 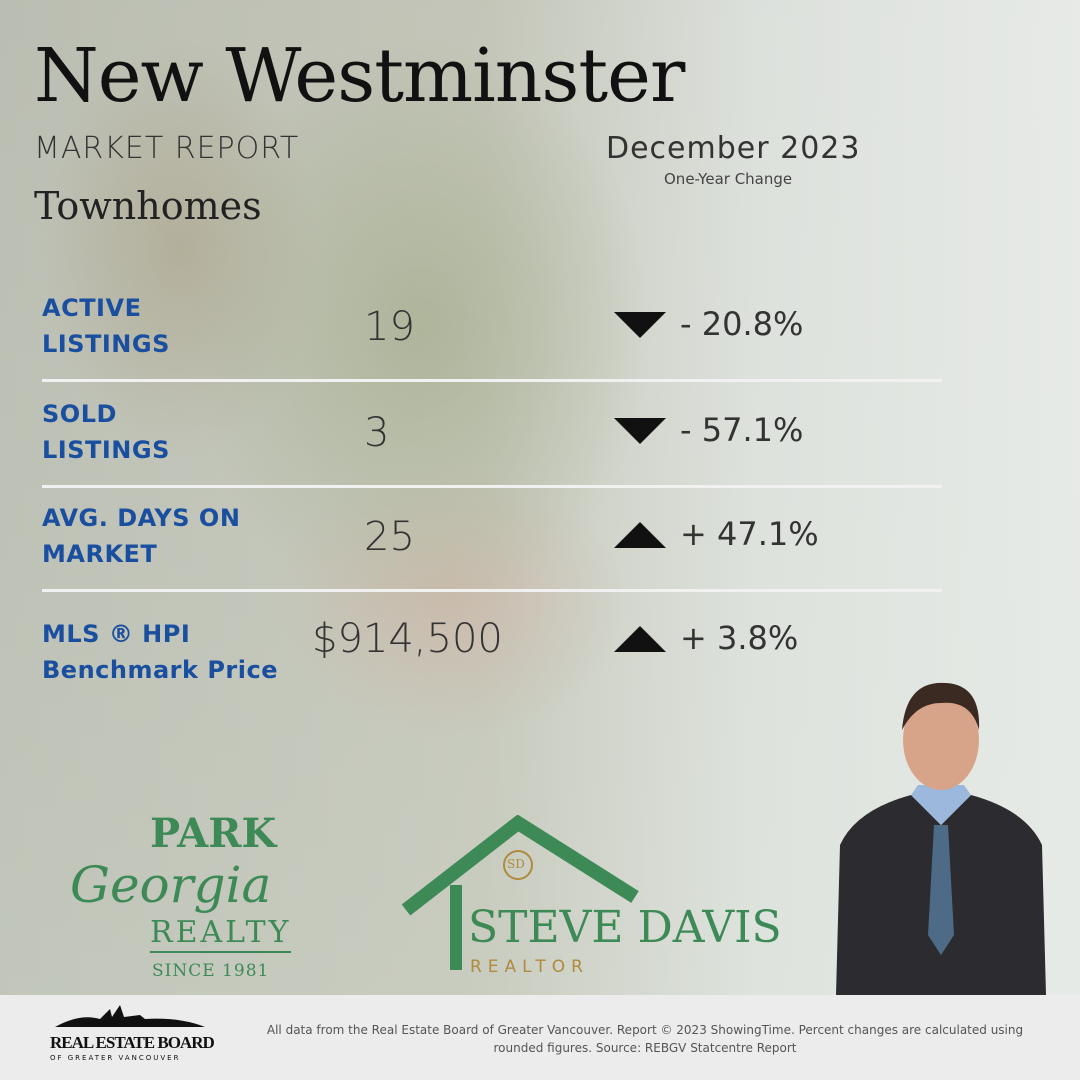 What do you see at coordinates (728, 179) in the screenshot?
I see `change-label: One-Year Change` at bounding box center [728, 179].